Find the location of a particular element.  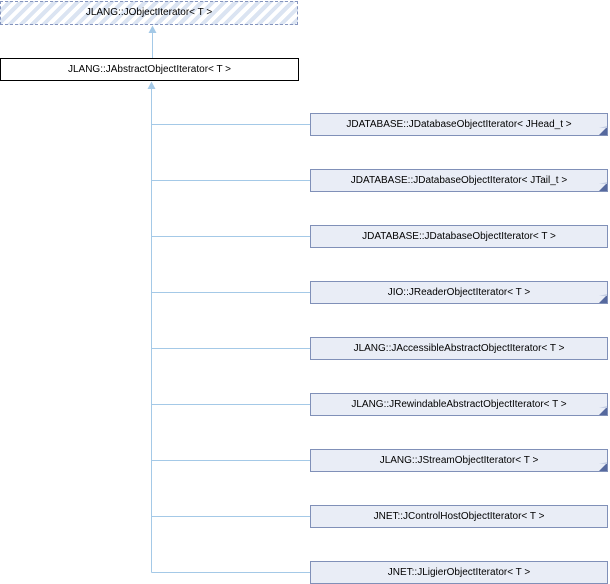

node-jlang-jstreamobjectiterator: JLANG::JStreamObjectIterator< T > is located at coordinates (459, 460).